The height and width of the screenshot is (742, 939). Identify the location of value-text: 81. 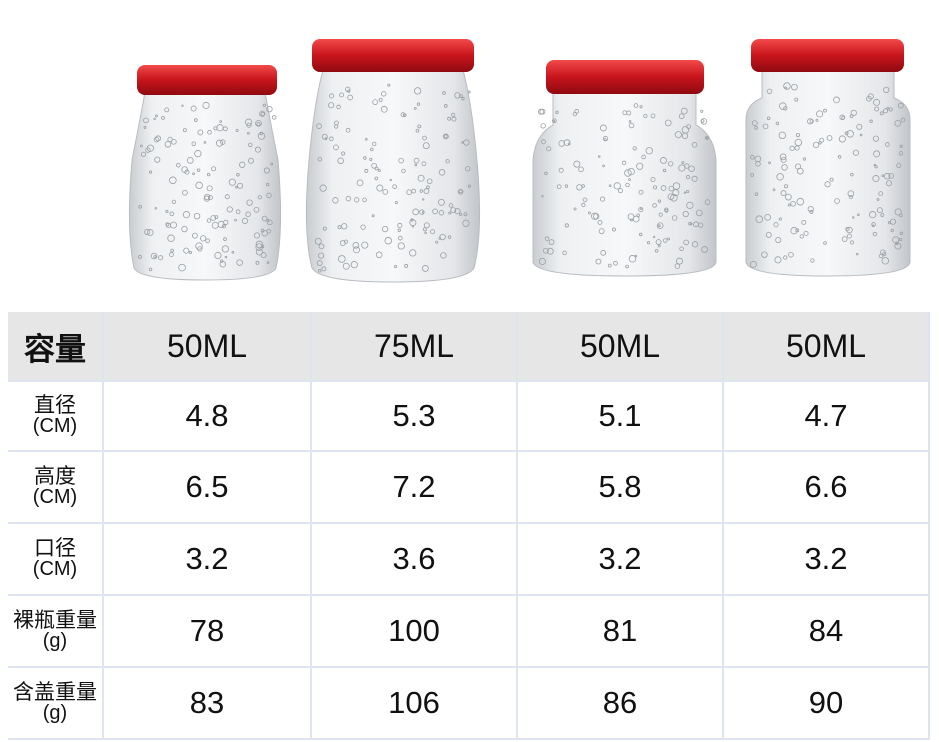
(620, 630).